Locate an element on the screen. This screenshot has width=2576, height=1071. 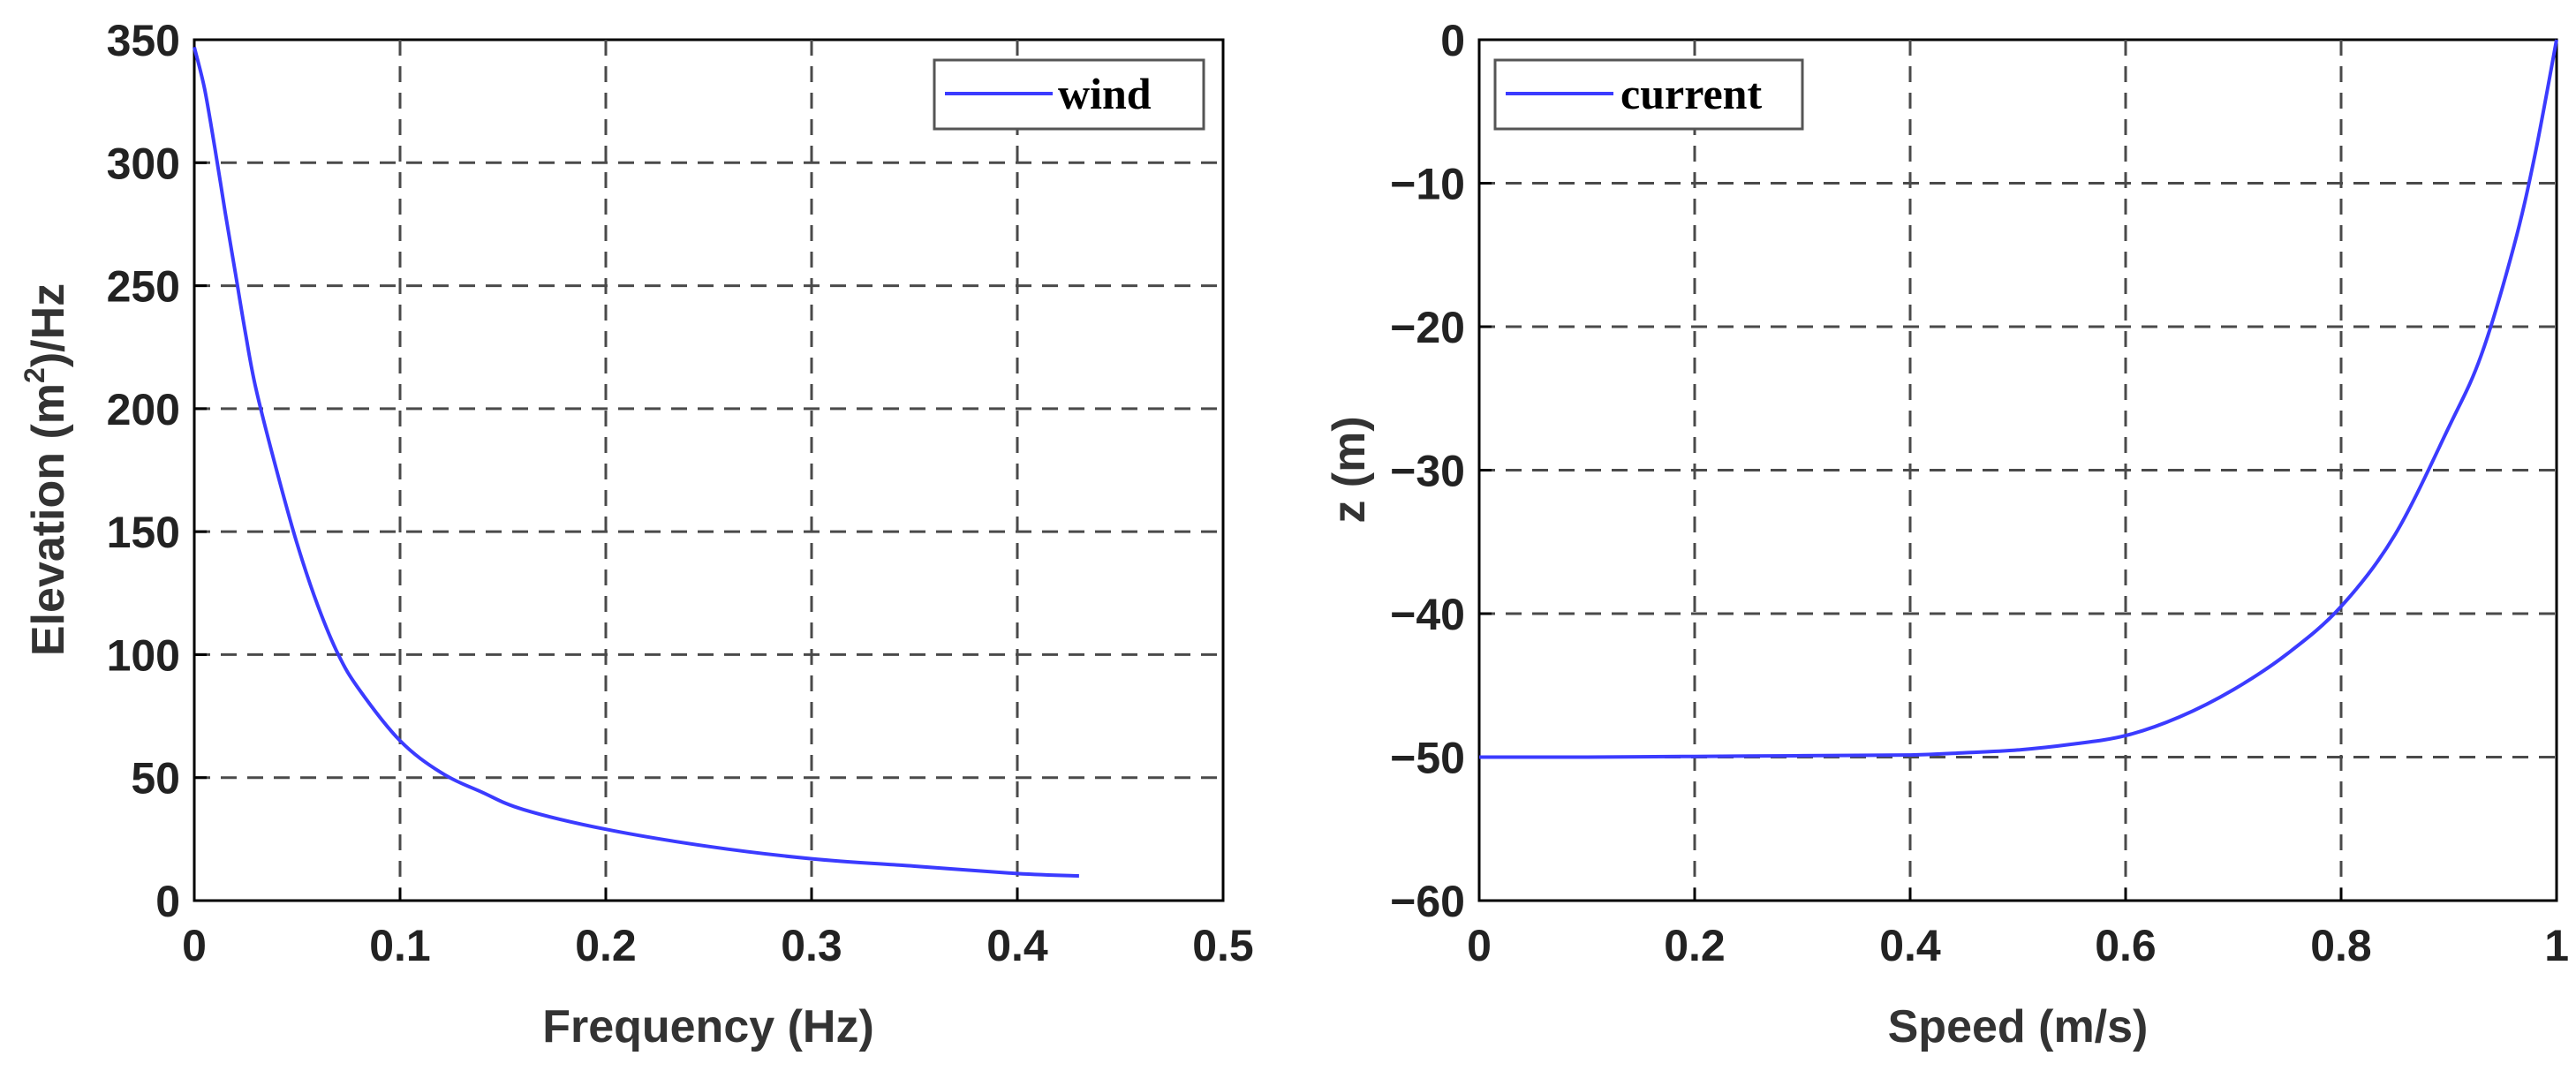
wind-legend-label: wind is located at coordinates (1105, 93).